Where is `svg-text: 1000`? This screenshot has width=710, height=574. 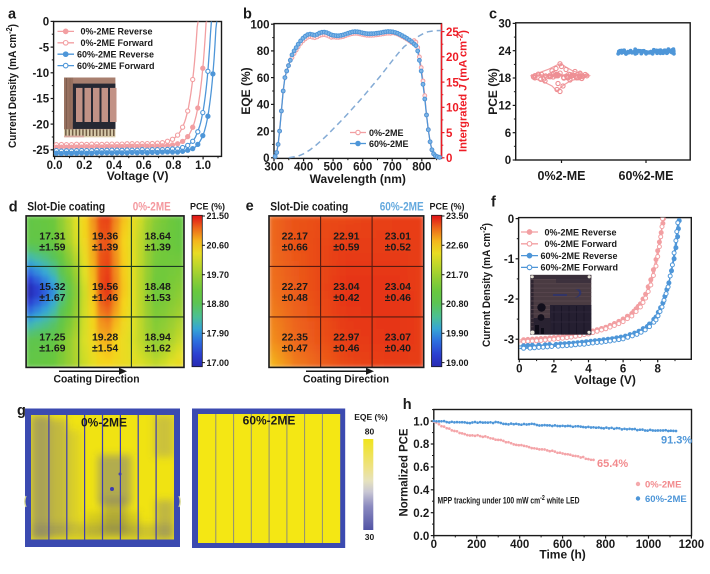
svg-text: 1000 is located at coordinates (649, 545).